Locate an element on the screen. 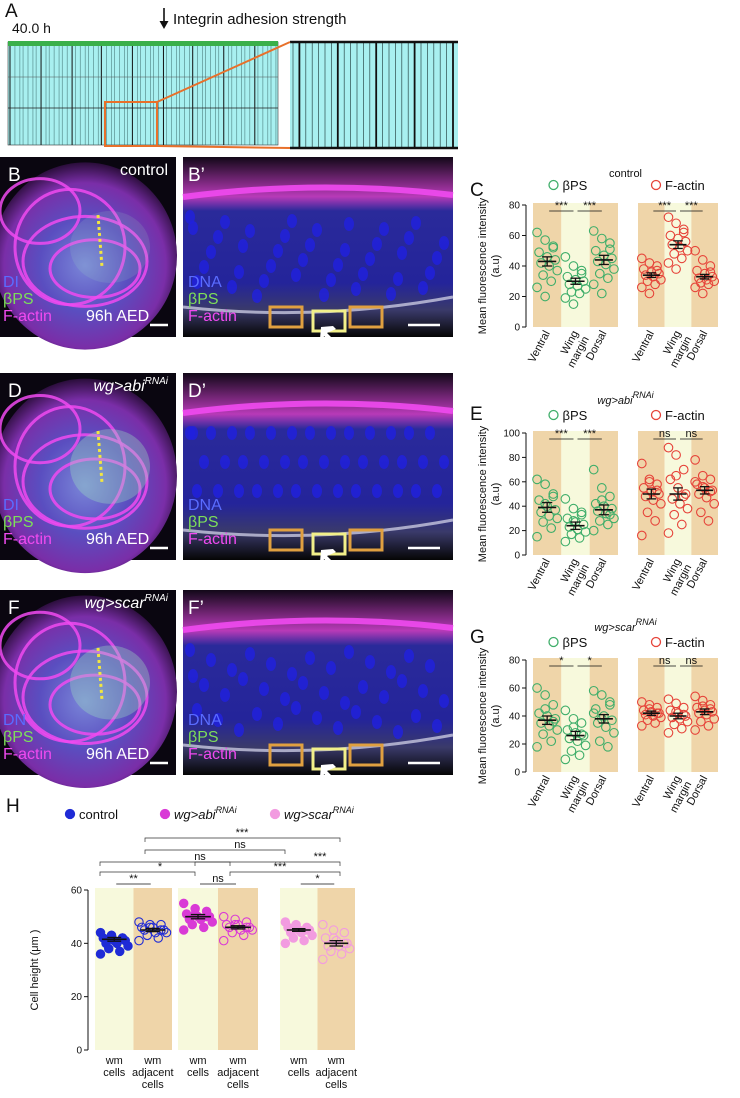 The height and width of the screenshot is (1098, 740). label-line: adjacent is located at coordinates (153, 1073).